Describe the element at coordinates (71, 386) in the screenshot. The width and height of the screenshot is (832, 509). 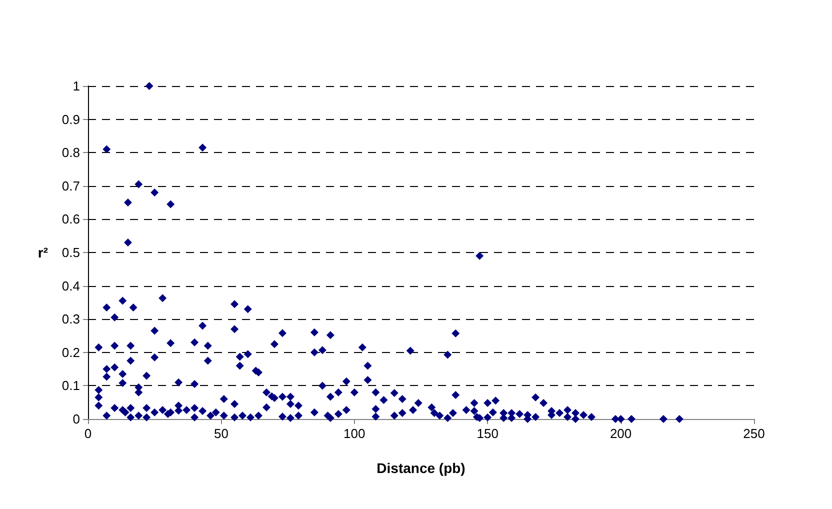
I see `y-tick-label: 0.1` at that location.